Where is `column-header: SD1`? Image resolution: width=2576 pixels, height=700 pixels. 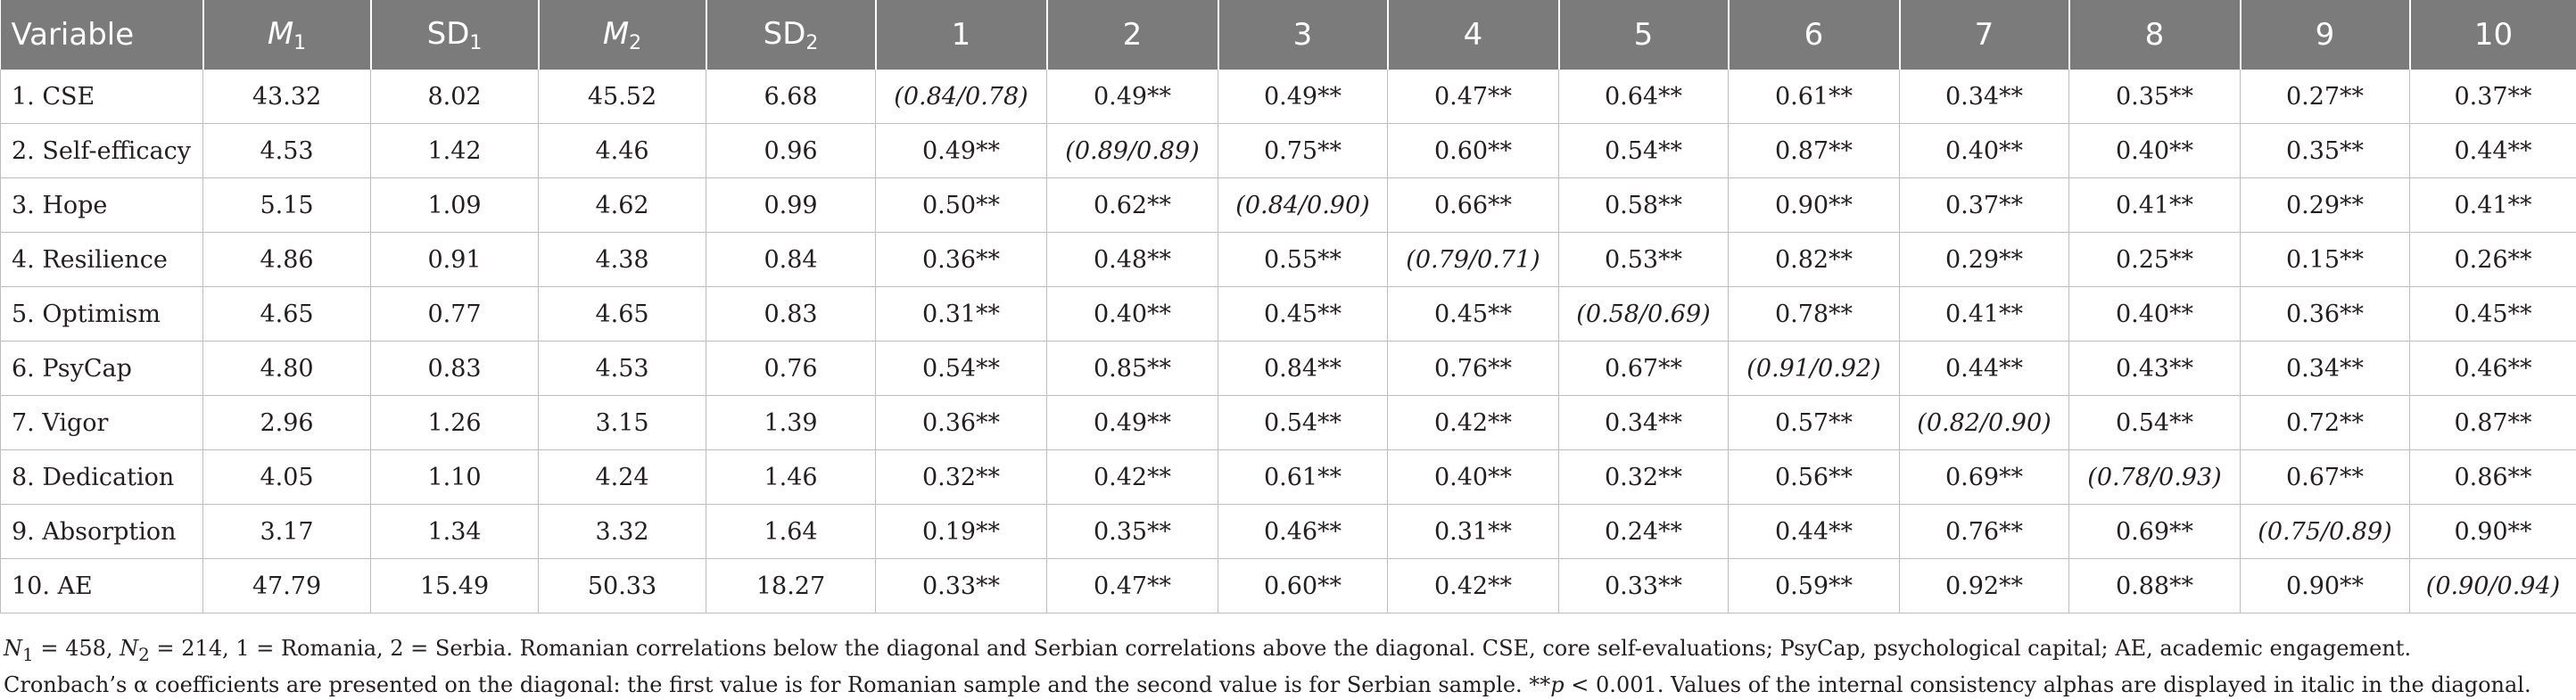 column-header: SD1 is located at coordinates (454, 35).